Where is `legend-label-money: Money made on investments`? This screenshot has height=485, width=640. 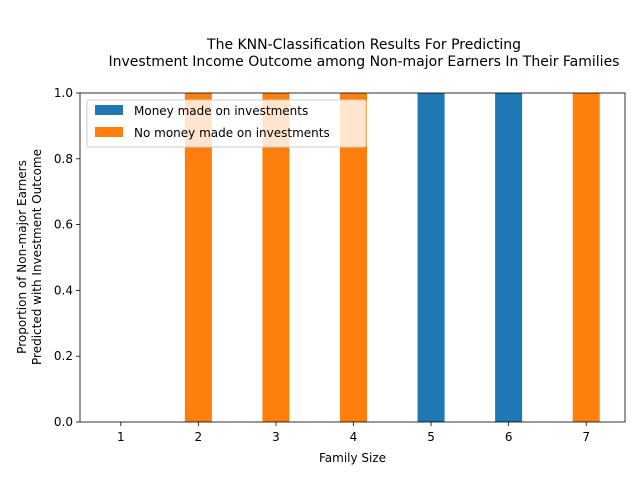 legend-label-money: Money made on investments is located at coordinates (221, 111).